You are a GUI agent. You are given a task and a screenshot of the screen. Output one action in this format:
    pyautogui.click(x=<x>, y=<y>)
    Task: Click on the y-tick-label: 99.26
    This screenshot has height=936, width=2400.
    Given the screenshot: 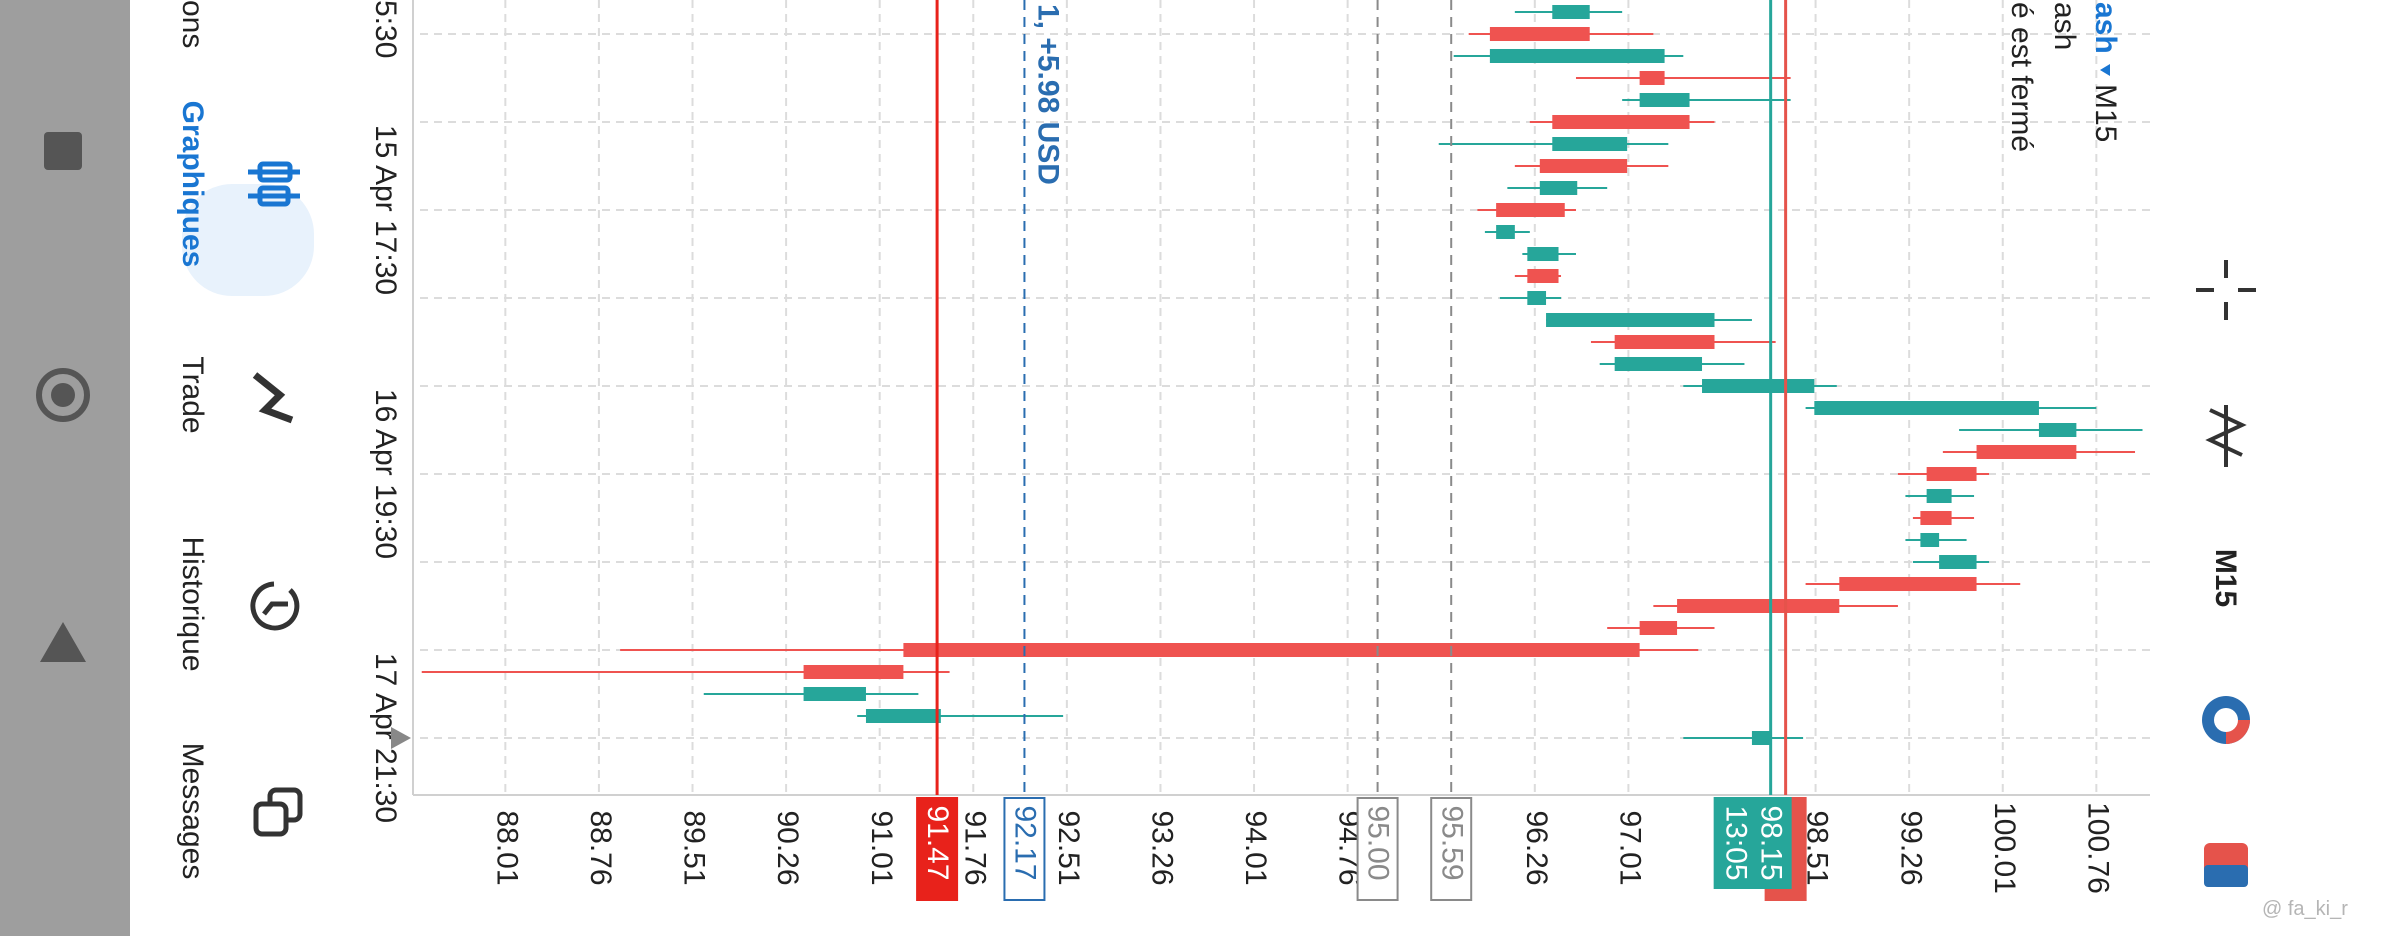 What is the action you would take?
    pyautogui.click(x=1910, y=847)
    